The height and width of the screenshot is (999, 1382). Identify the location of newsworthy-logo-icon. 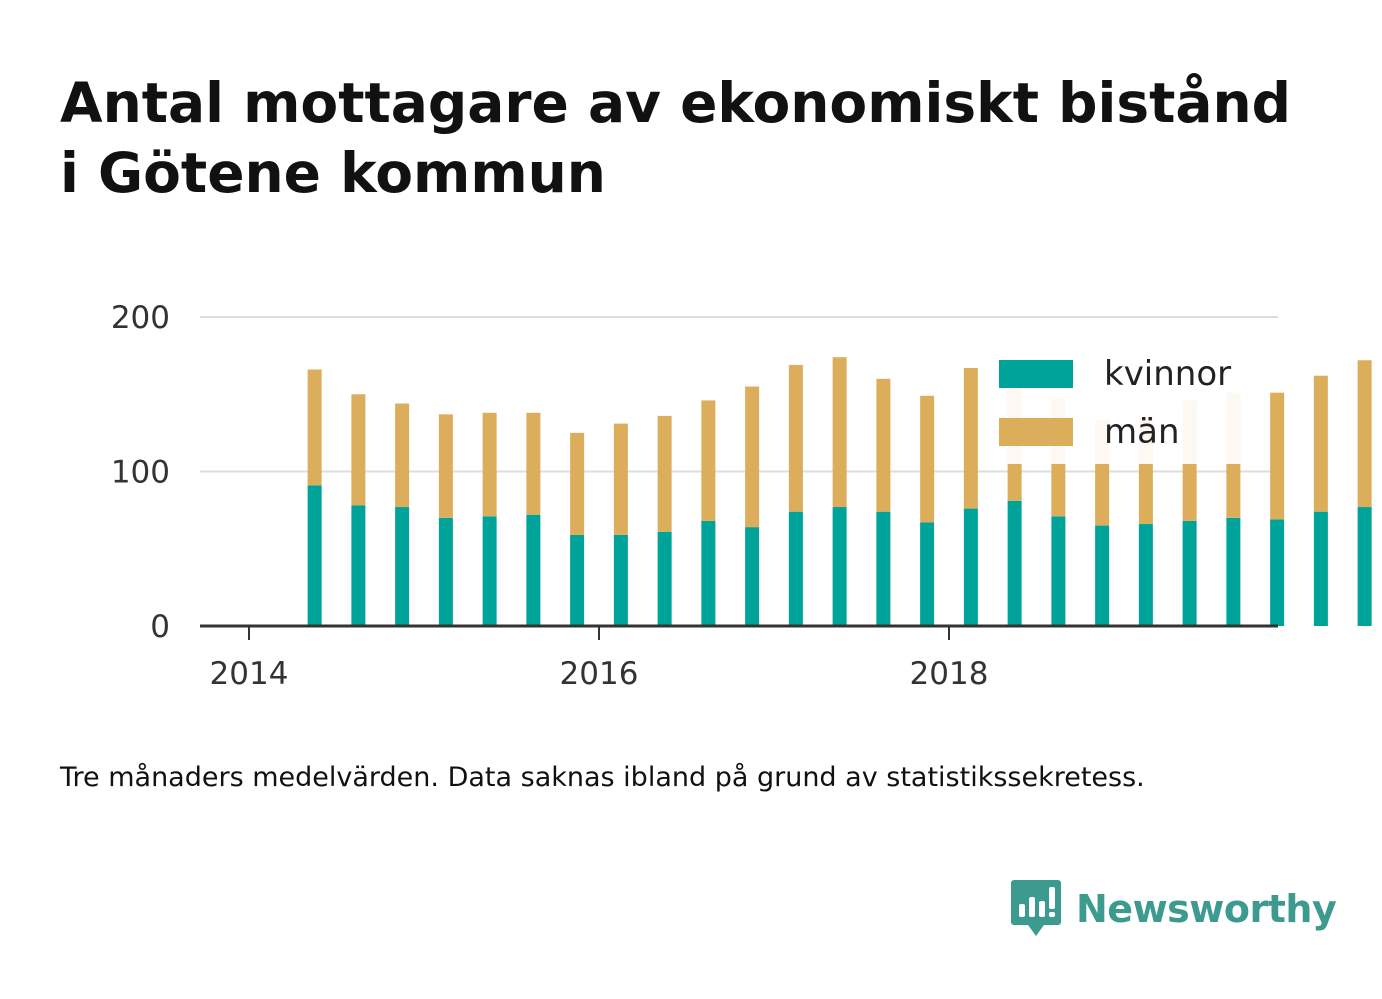
(1036, 908).